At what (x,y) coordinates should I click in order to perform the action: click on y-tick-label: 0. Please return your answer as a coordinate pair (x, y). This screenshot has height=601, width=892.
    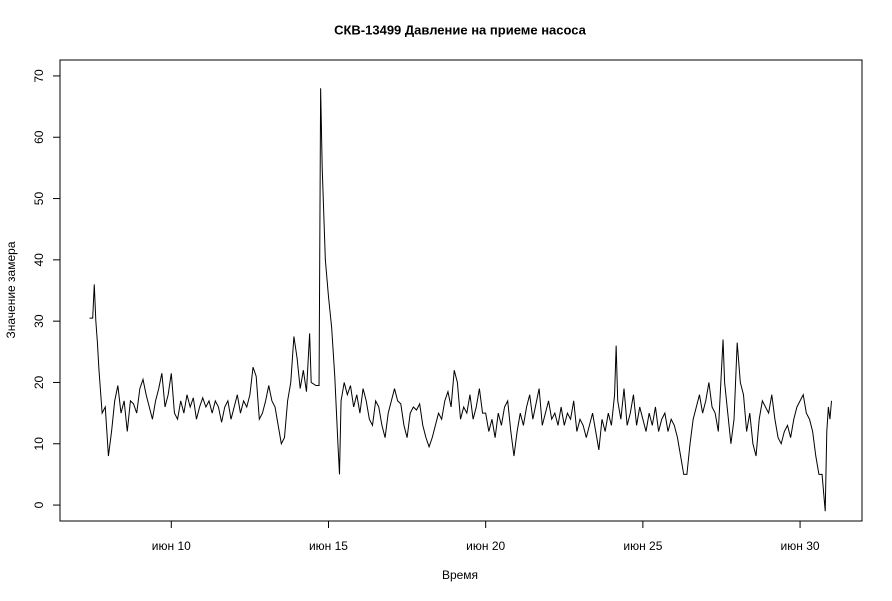
    Looking at the image, I should click on (39, 504).